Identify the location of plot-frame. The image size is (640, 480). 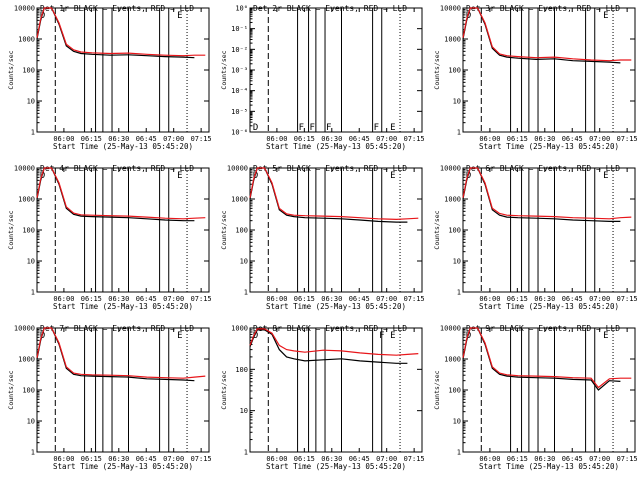
(336, 390).